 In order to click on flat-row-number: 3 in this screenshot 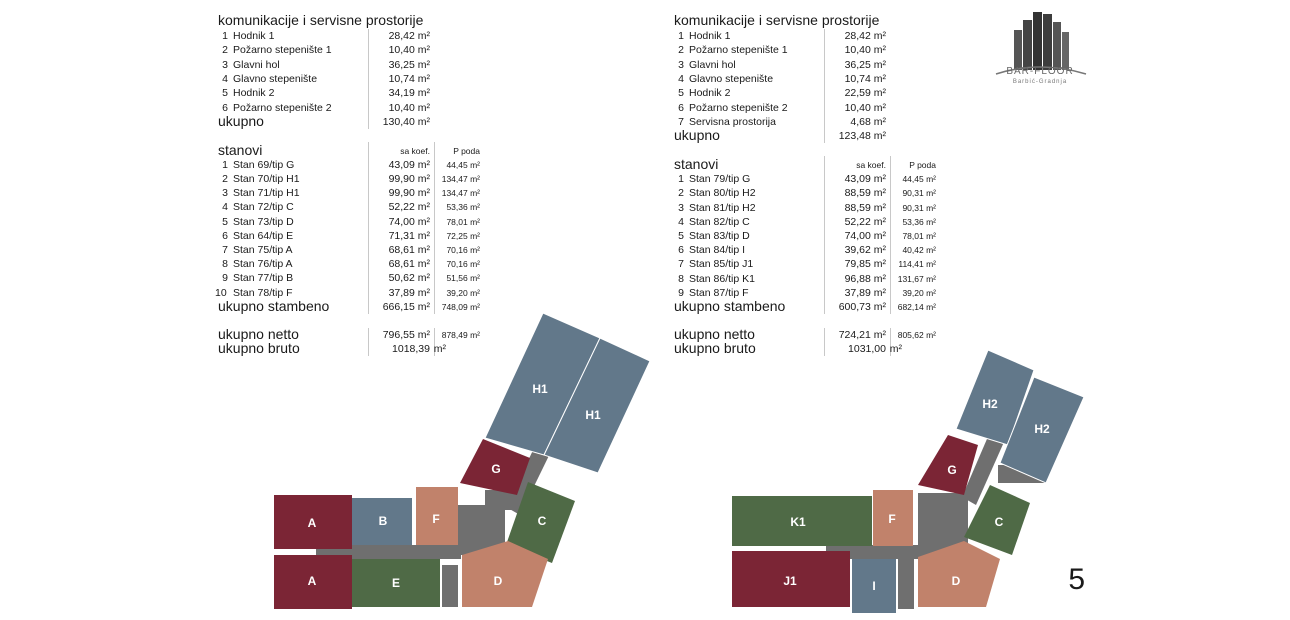, I will do `click(225, 193)`.